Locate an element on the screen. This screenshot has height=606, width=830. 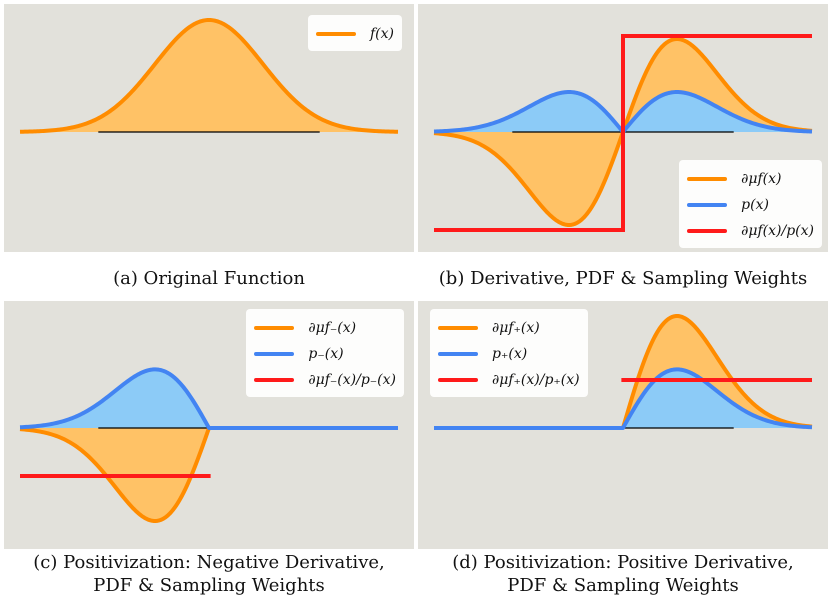
caption-b: (b) Derivative, PDF & Sampling Weights is located at coordinates (623, 278).